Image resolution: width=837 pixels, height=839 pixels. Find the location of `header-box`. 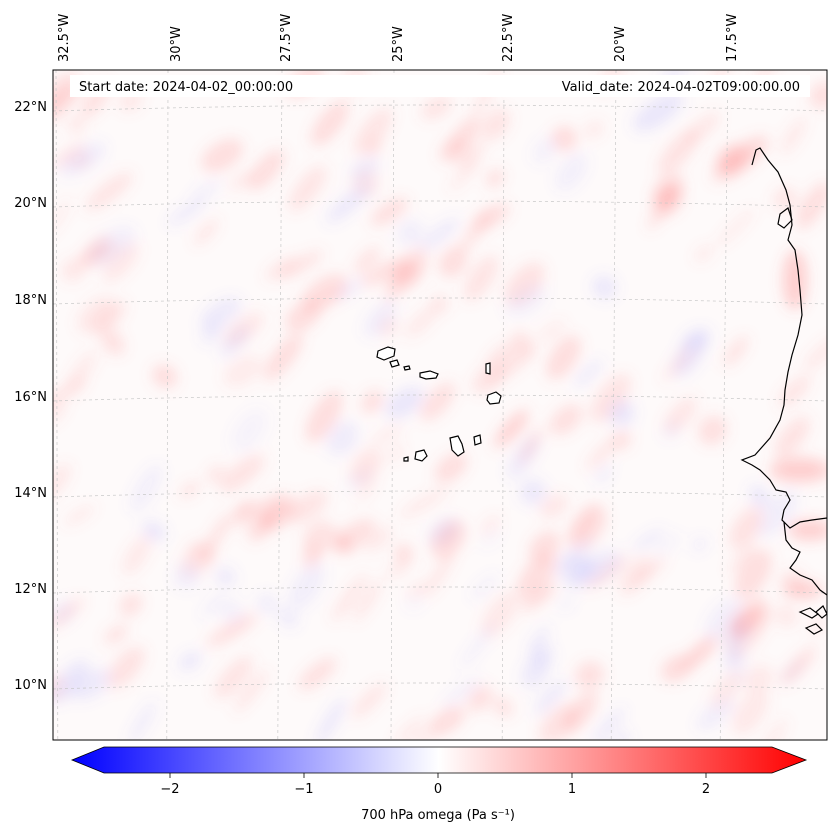

header-box is located at coordinates (440, 86).